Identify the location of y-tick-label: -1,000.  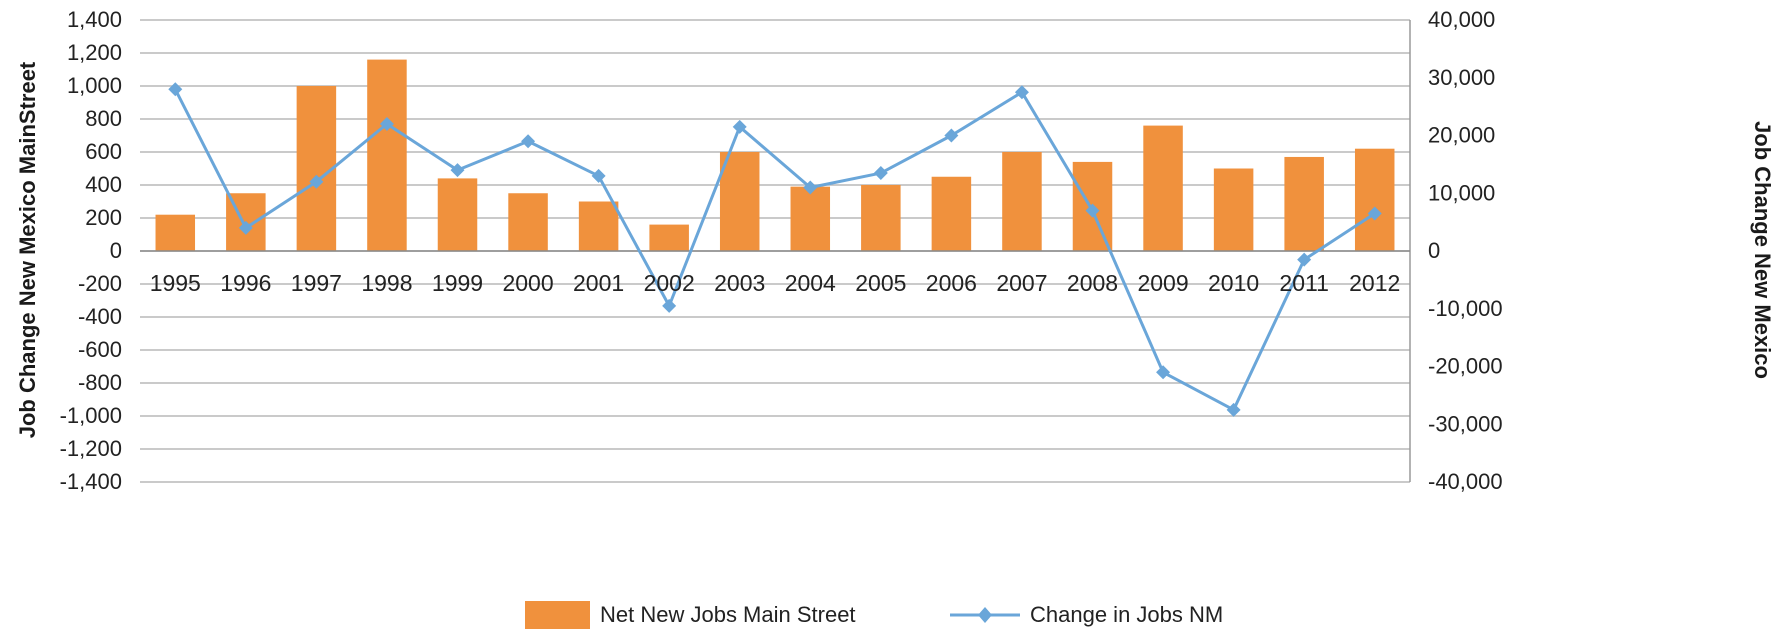
(91, 415).